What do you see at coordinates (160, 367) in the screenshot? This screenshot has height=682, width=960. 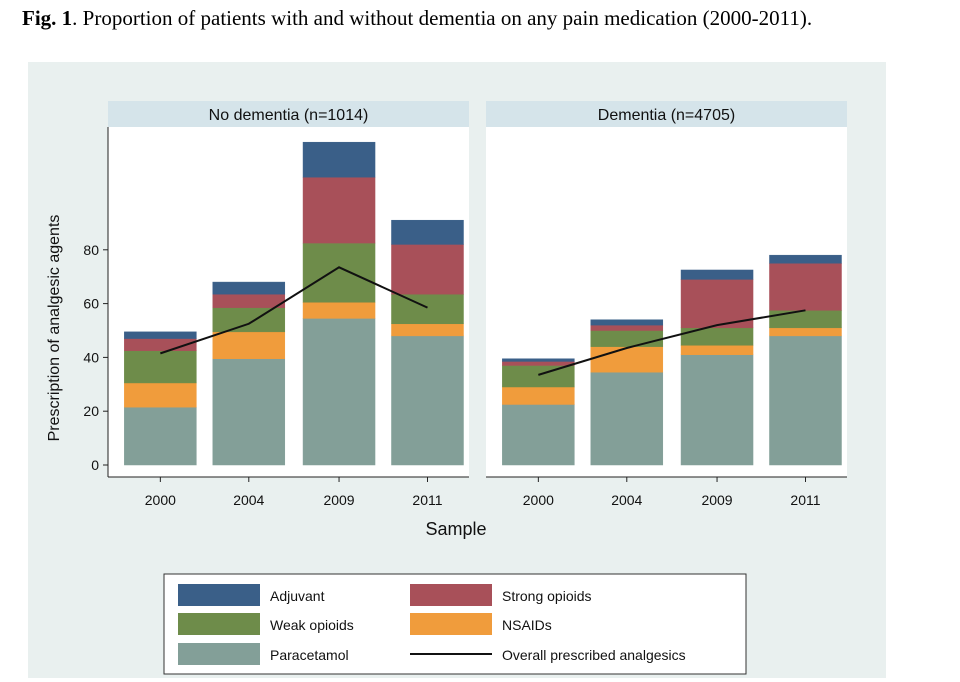 I see `bar-no-dementia-2000-weak-opioids` at bounding box center [160, 367].